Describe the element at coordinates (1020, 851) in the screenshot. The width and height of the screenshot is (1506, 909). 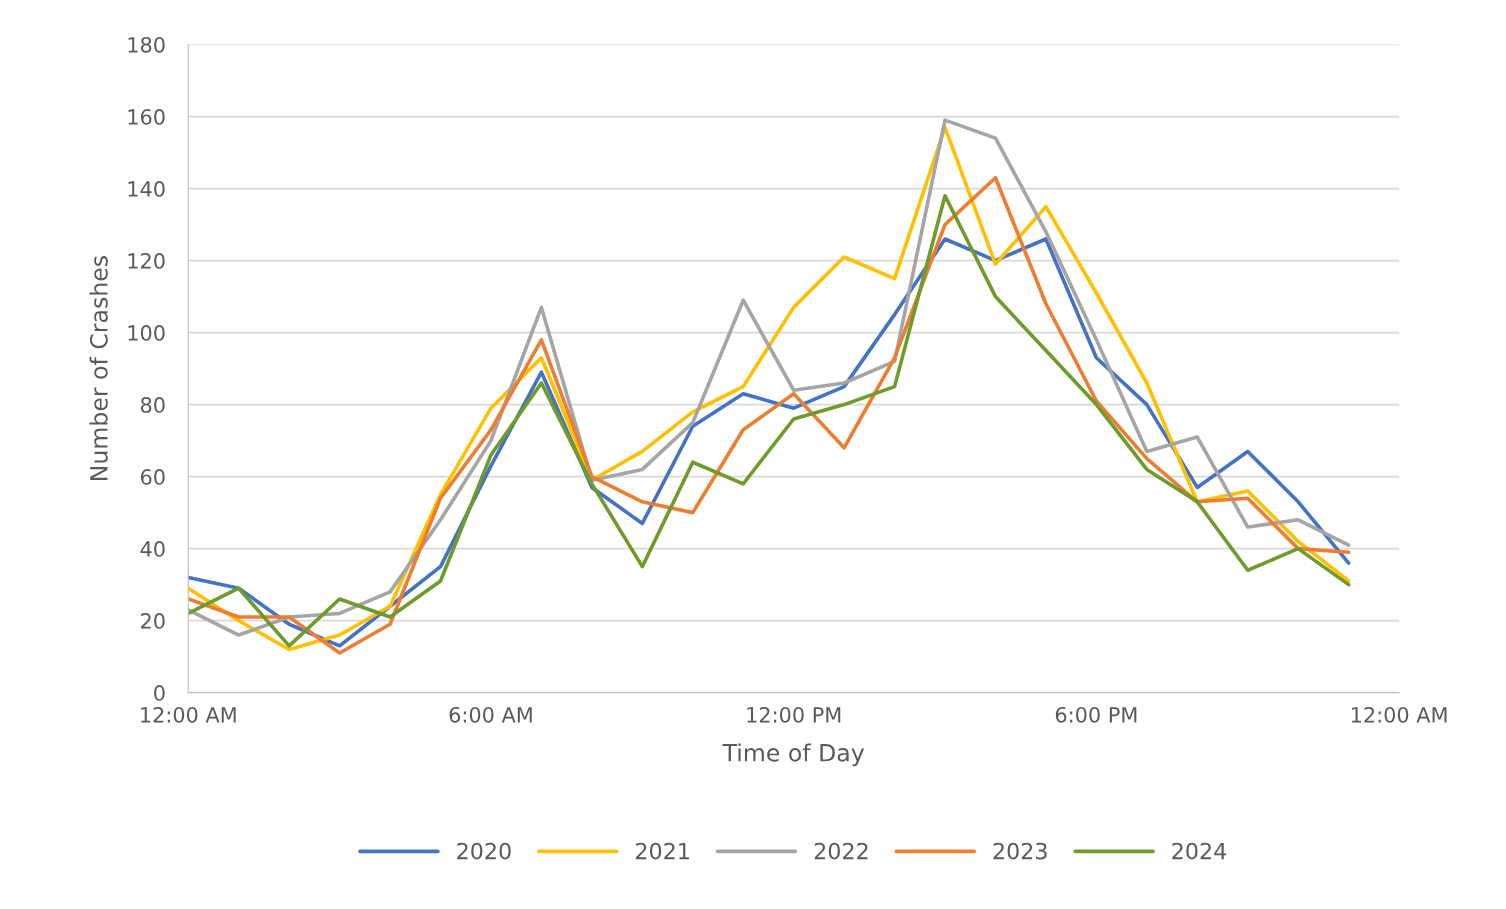
I see `legend-label: 2023` at that location.